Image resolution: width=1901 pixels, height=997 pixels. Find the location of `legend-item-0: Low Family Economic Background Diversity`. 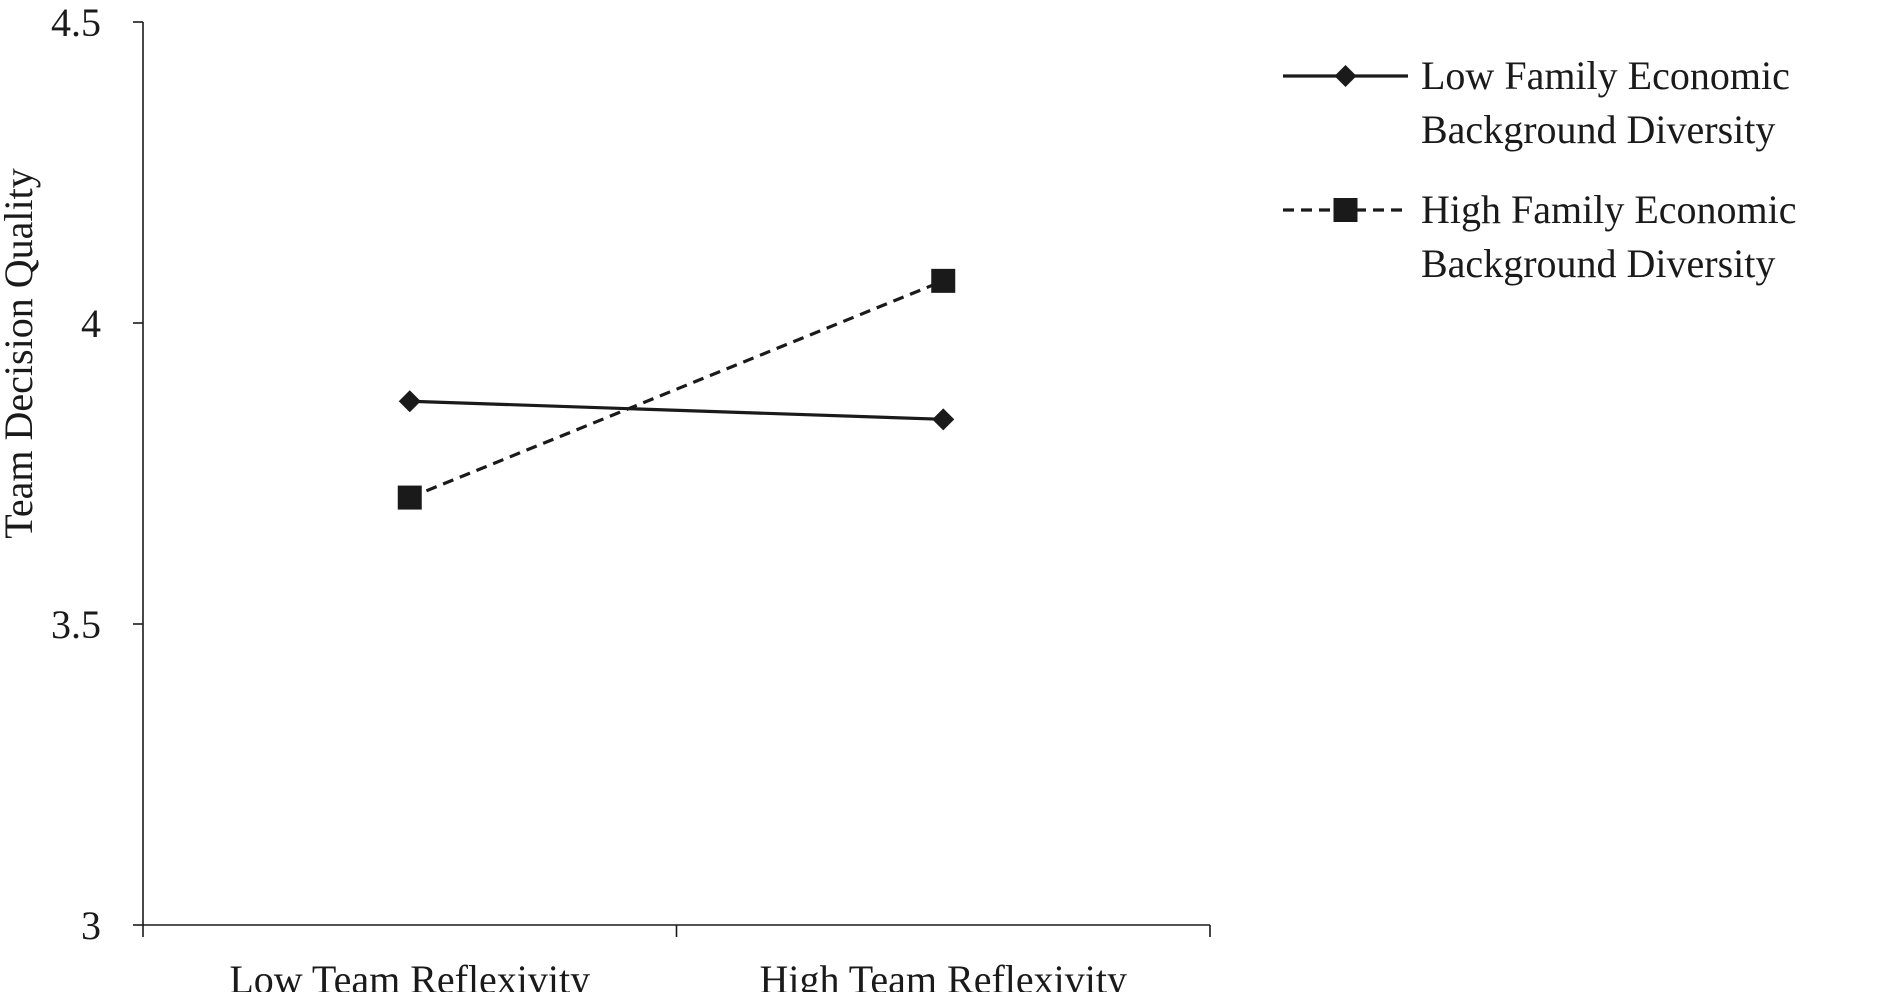

legend-item-0: Low Family Economic Background Diversity is located at coordinates (1536, 102).